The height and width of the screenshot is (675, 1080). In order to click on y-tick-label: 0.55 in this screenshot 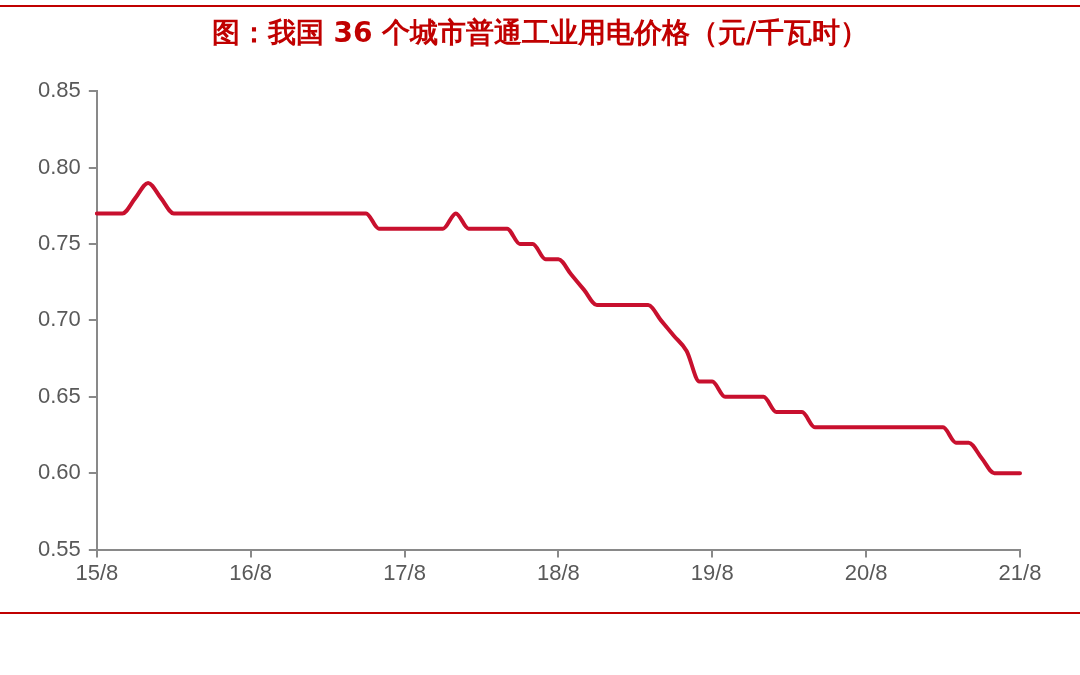, I will do `click(59, 548)`.